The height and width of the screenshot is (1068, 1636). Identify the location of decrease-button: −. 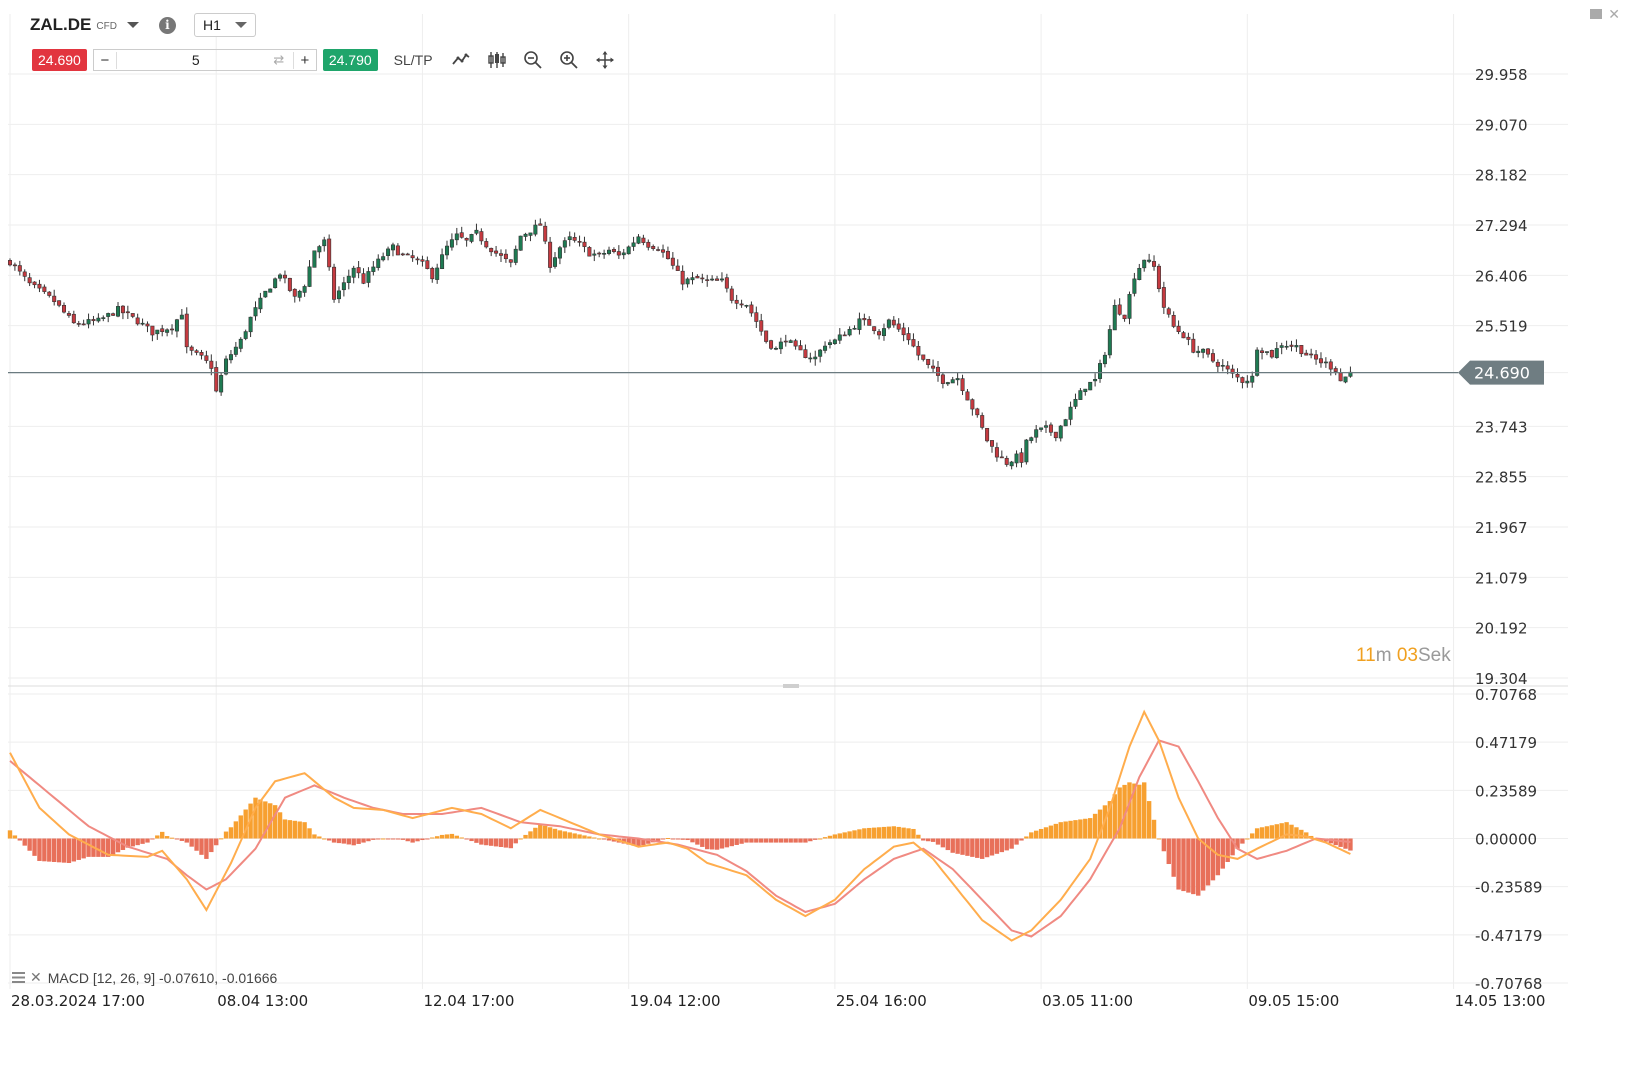
(105, 60).